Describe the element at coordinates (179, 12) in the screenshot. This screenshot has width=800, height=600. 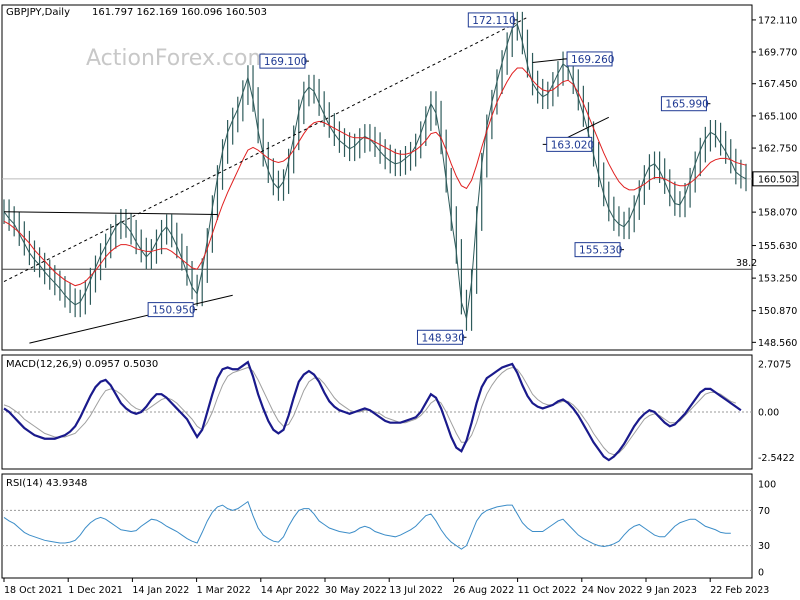
I see `chart-header-ohlc: 161.797 162.169 160.096 160.503` at that location.